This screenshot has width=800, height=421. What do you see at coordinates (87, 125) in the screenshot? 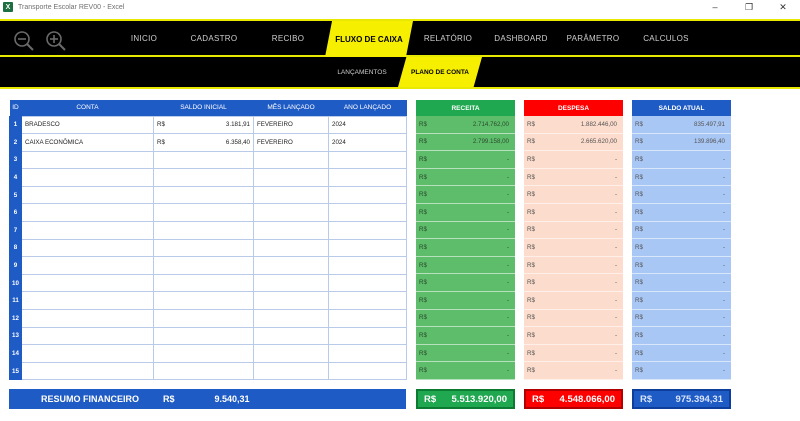
I see `conta-cell: BRADESCO` at bounding box center [87, 125].